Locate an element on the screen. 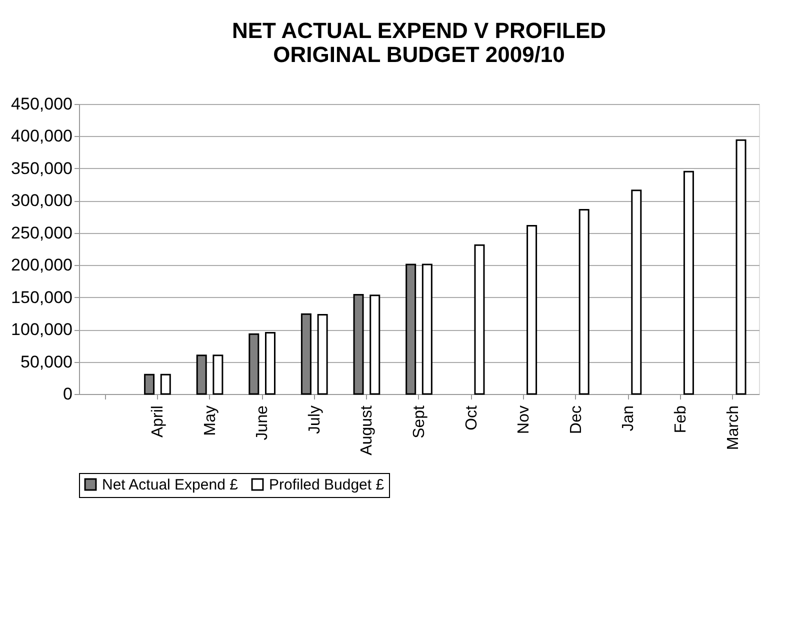 This screenshot has width=812, height=624. legend-label: Profiled Budget £ is located at coordinates (327, 485).